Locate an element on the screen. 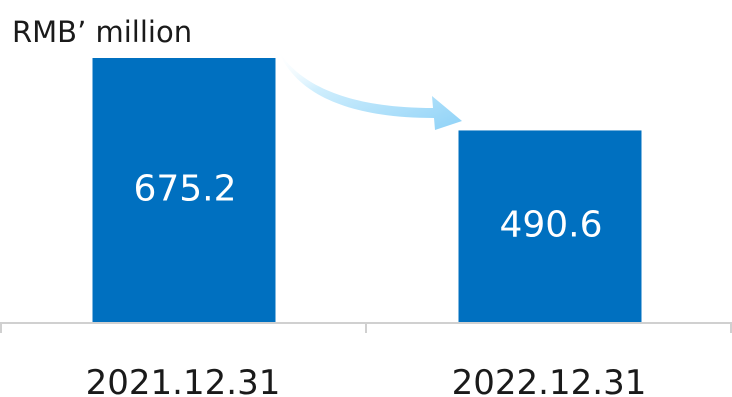  category-label-1: 2021.12.31 is located at coordinates (183, 380).